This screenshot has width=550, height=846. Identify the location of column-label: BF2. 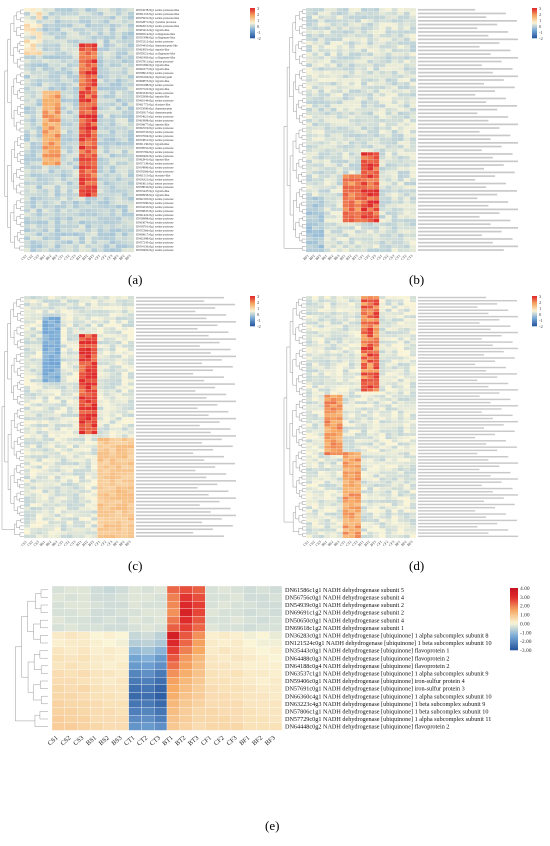
(121, 257).